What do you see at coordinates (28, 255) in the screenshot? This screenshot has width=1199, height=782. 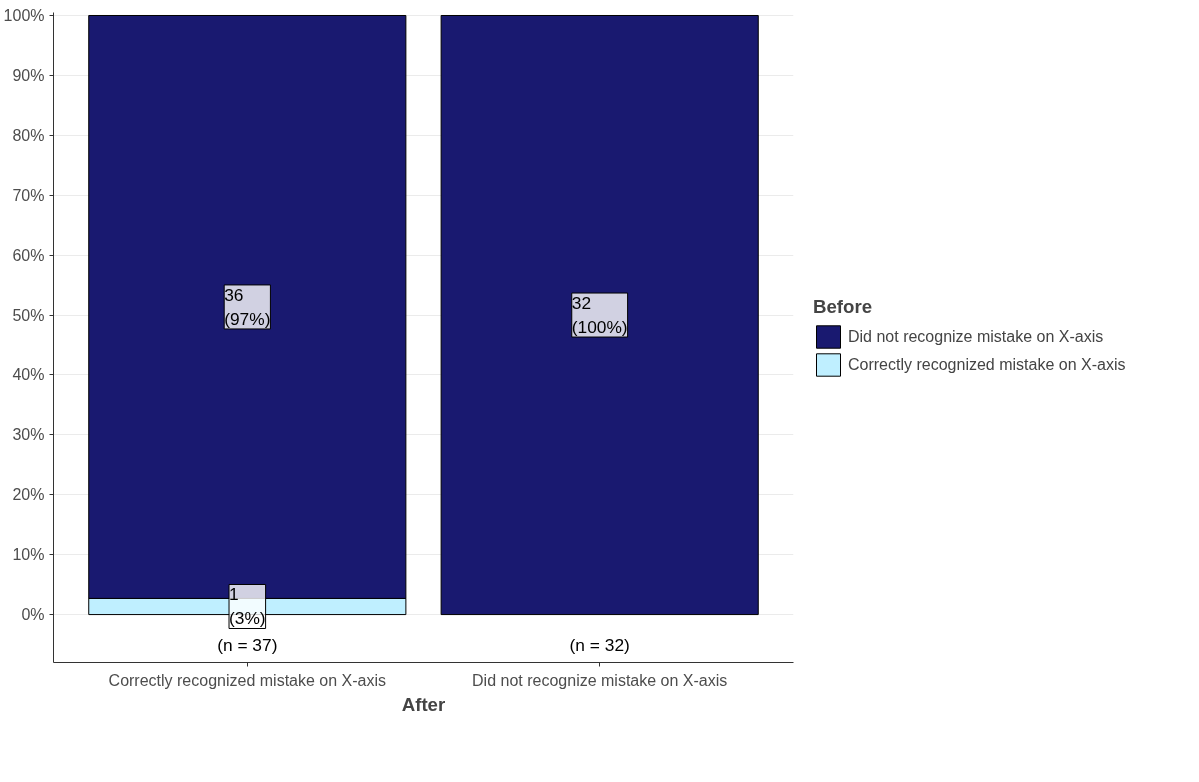 I see `y-tick-label: 60%` at bounding box center [28, 255].